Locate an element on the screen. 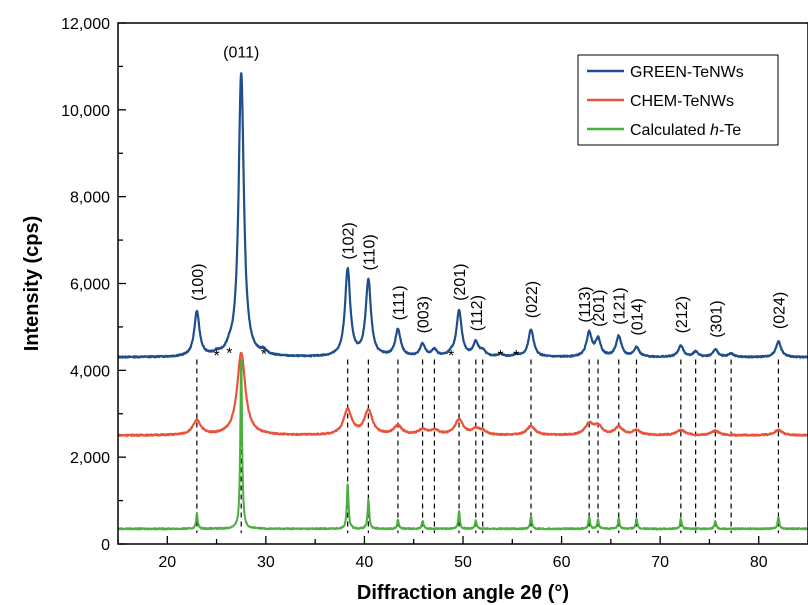  legend: GREEN-TeNWs CHEM-TeNWs Calculated h-Te is located at coordinates (678, 100).